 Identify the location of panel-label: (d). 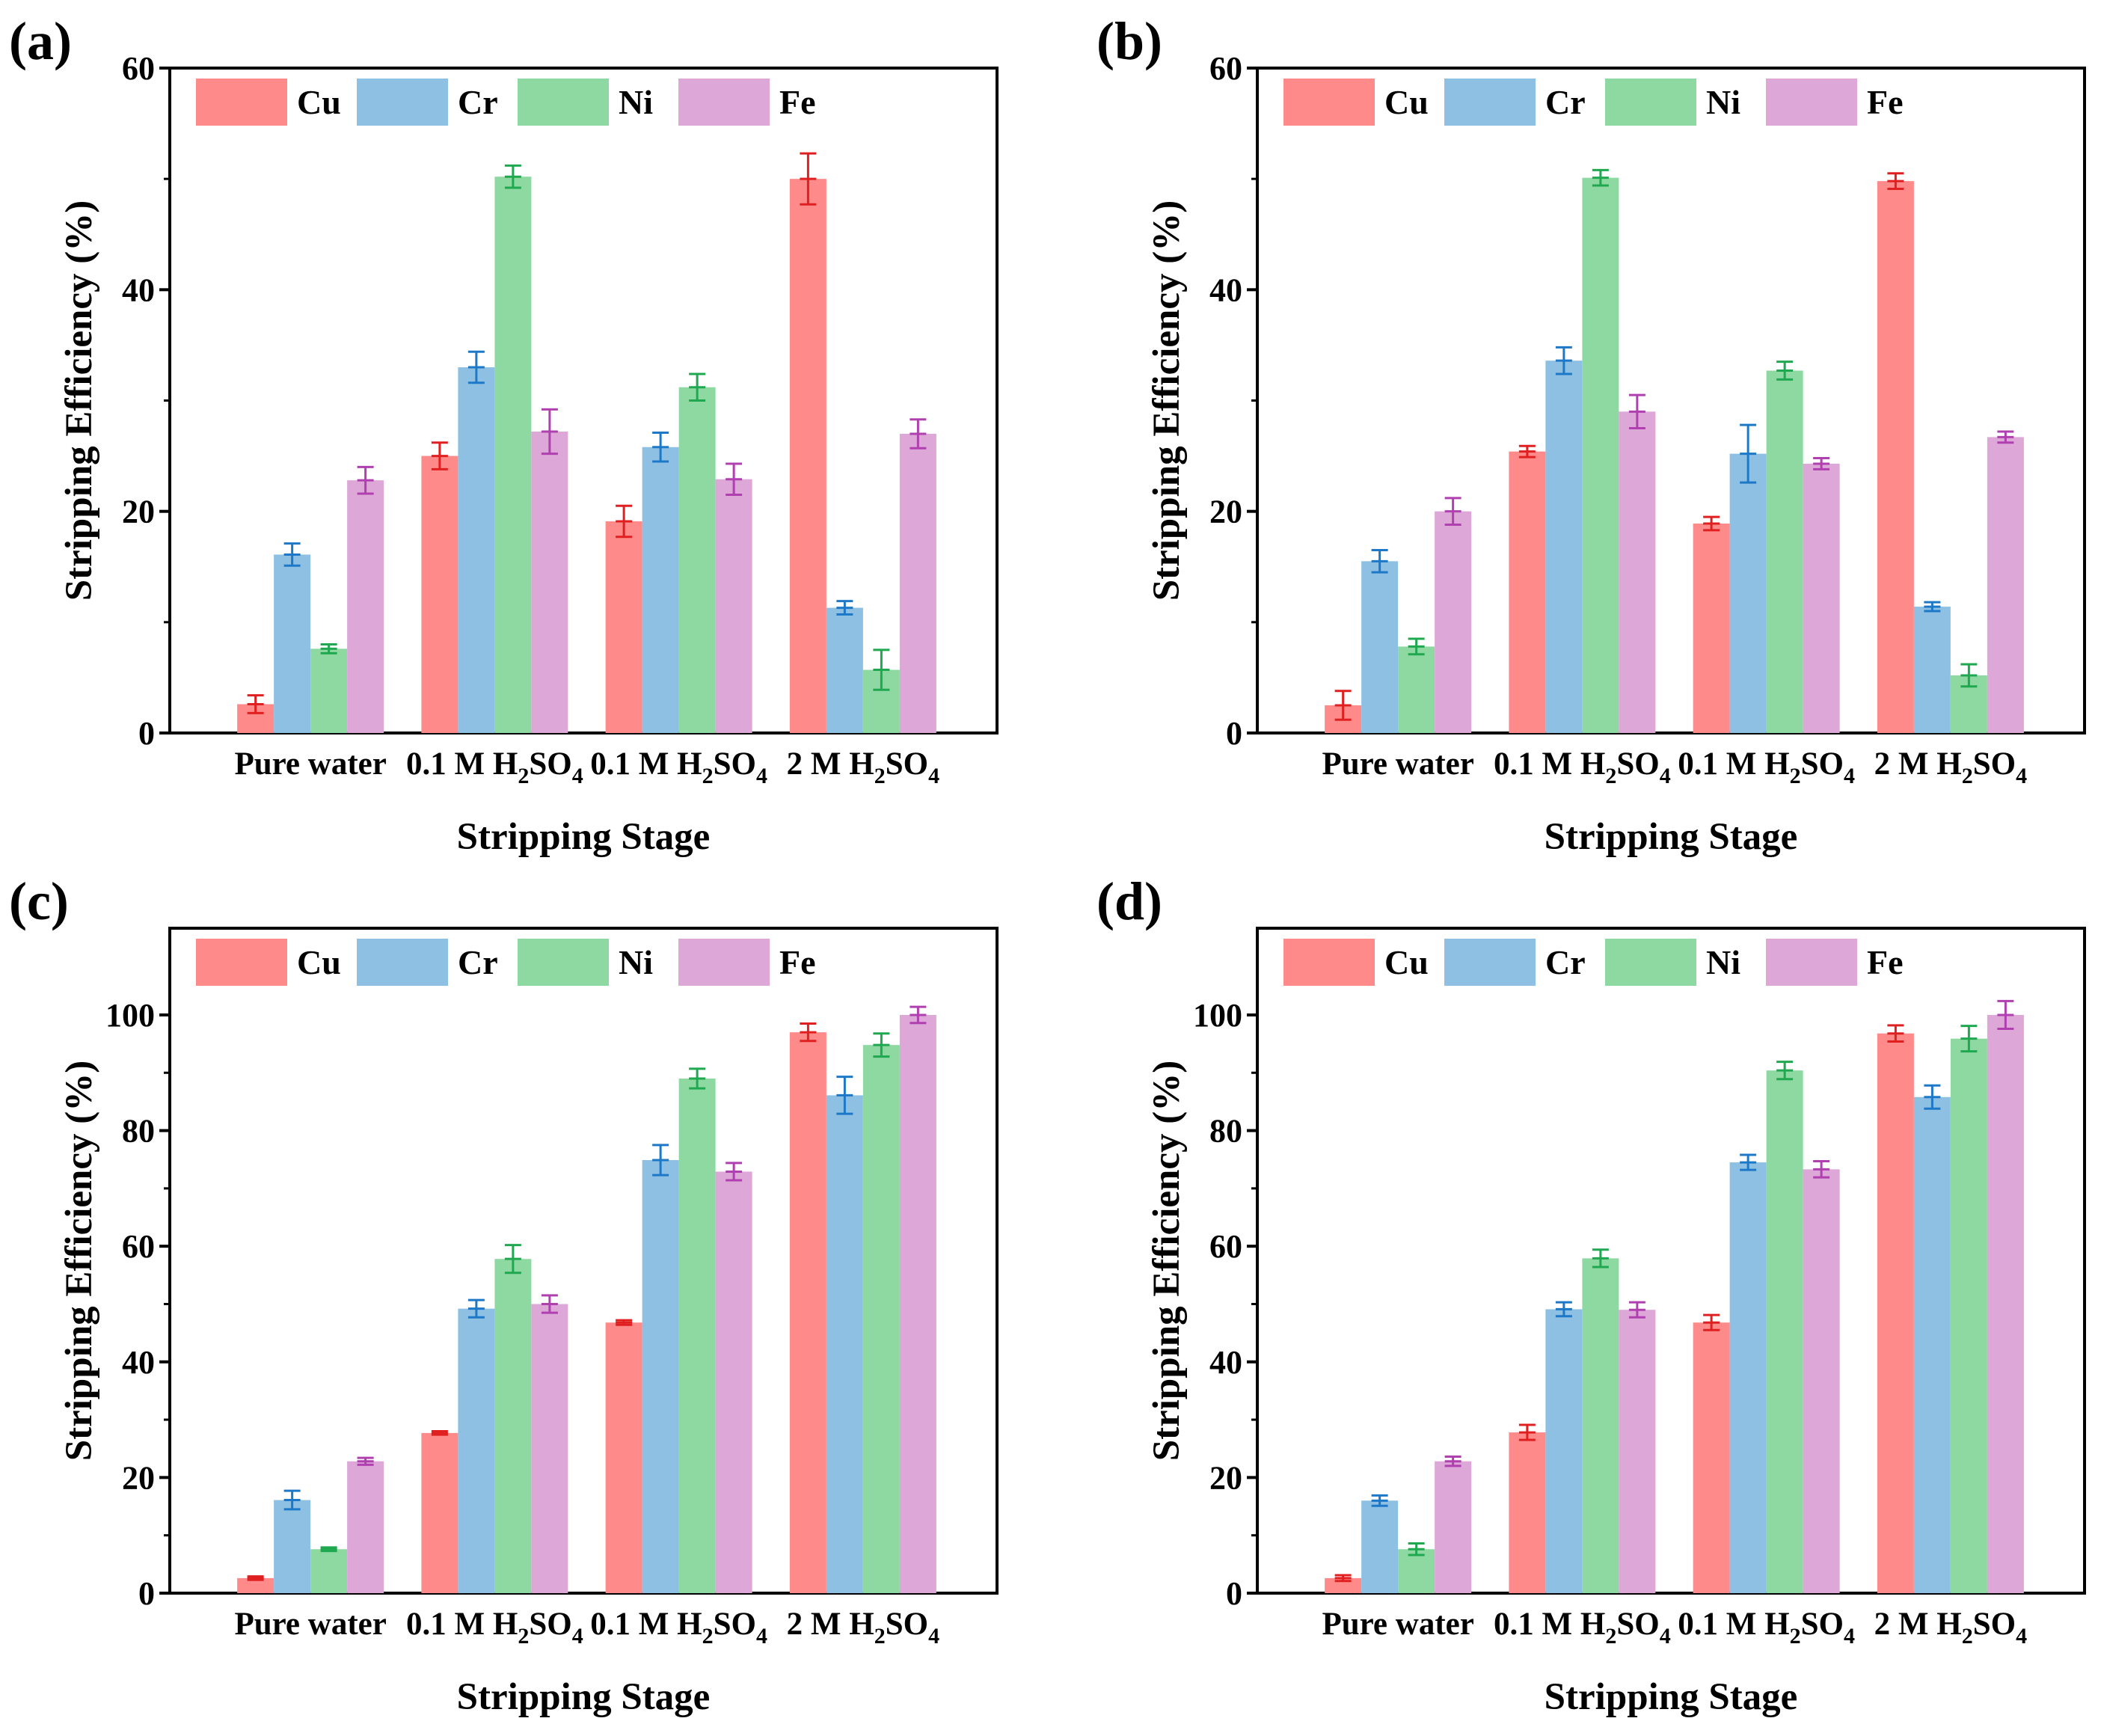
(1129, 901).